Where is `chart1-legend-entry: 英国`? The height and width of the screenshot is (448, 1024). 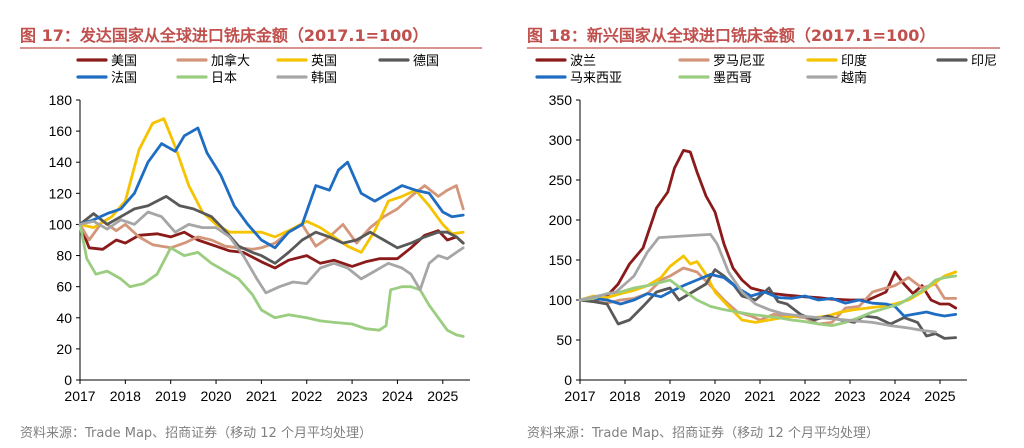
chart1-legend-entry: 英国 is located at coordinates (306, 61).